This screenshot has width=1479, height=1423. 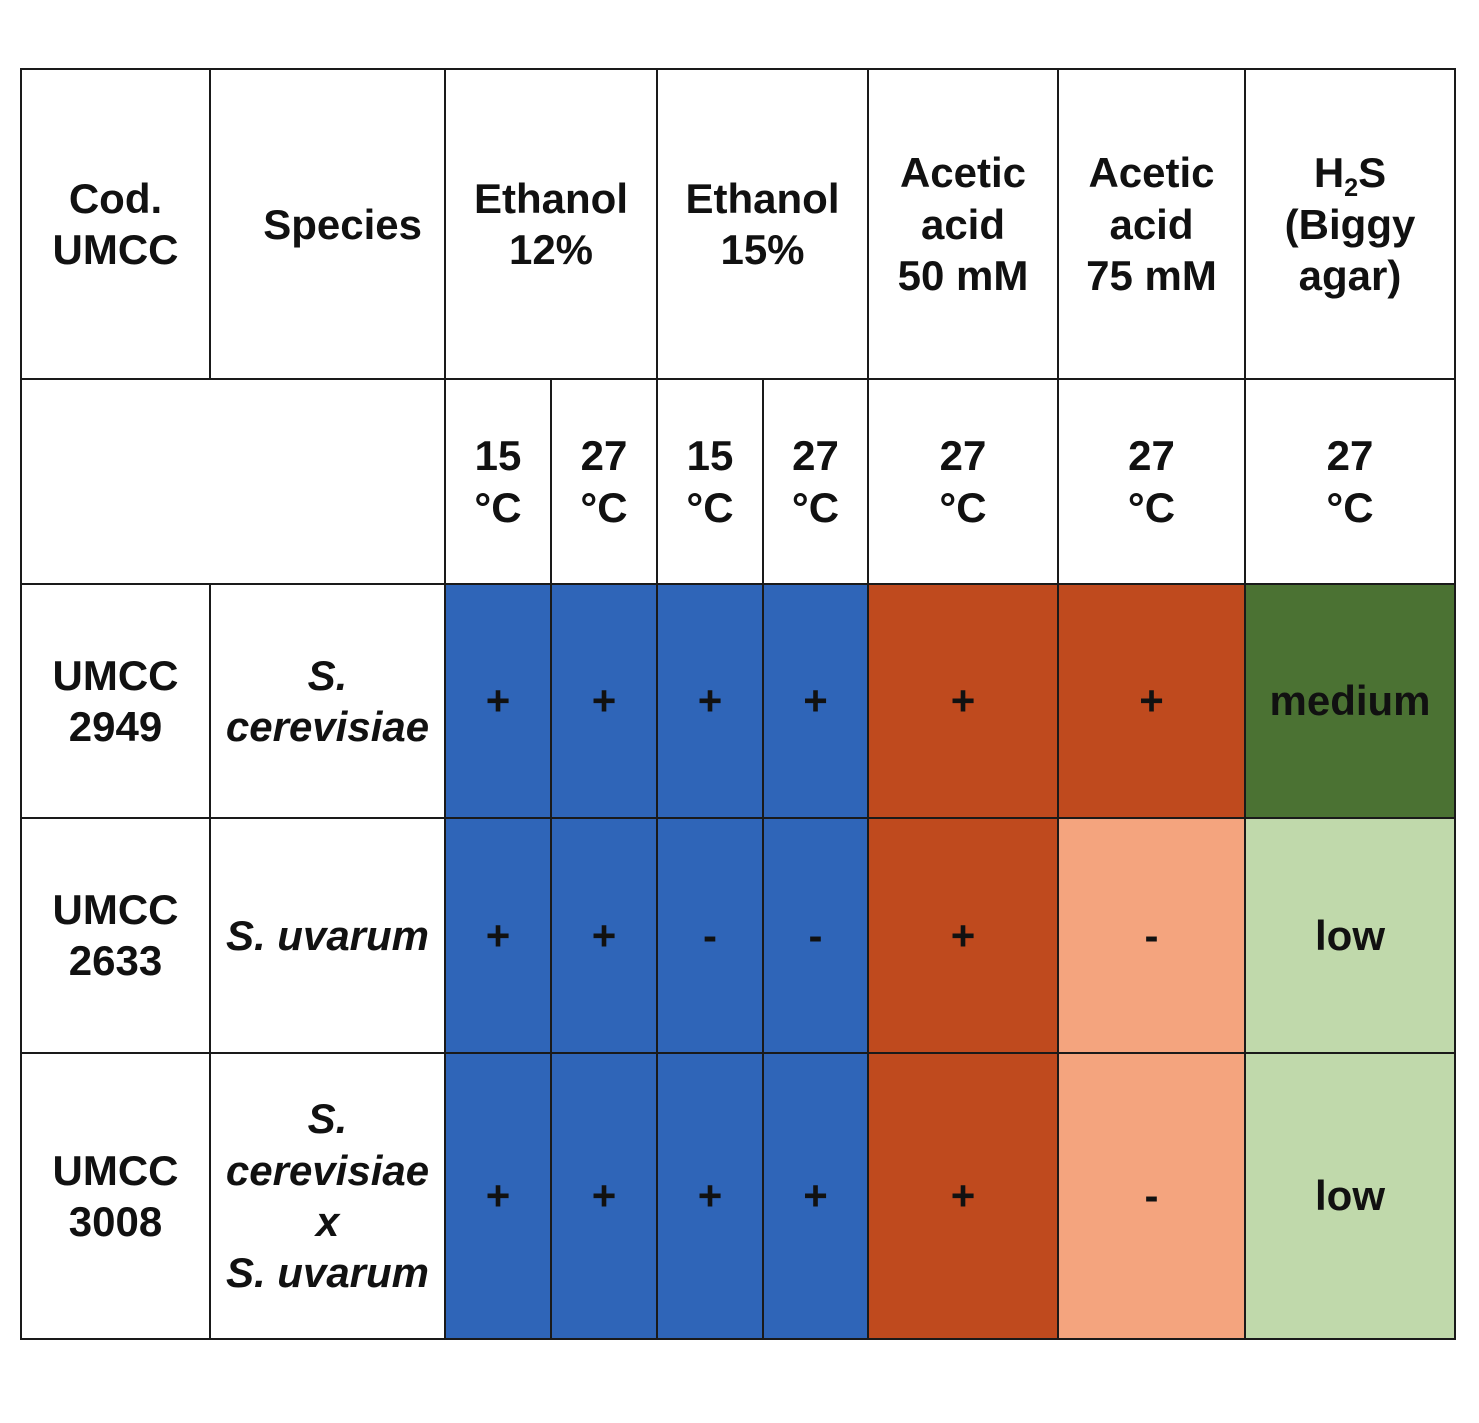 I want to click on header-h2s-sub: 2, so click(x=1351, y=188).